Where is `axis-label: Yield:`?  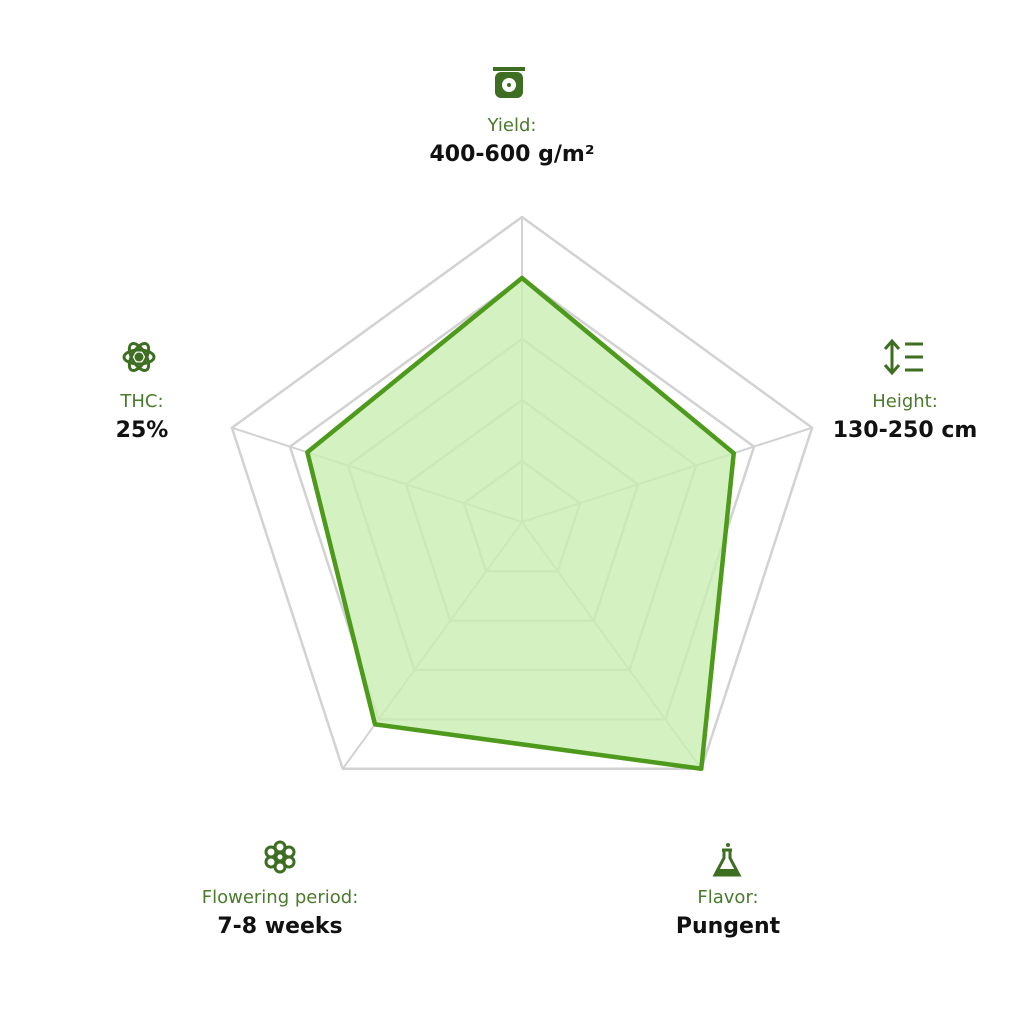
axis-label: Yield: is located at coordinates (512, 125).